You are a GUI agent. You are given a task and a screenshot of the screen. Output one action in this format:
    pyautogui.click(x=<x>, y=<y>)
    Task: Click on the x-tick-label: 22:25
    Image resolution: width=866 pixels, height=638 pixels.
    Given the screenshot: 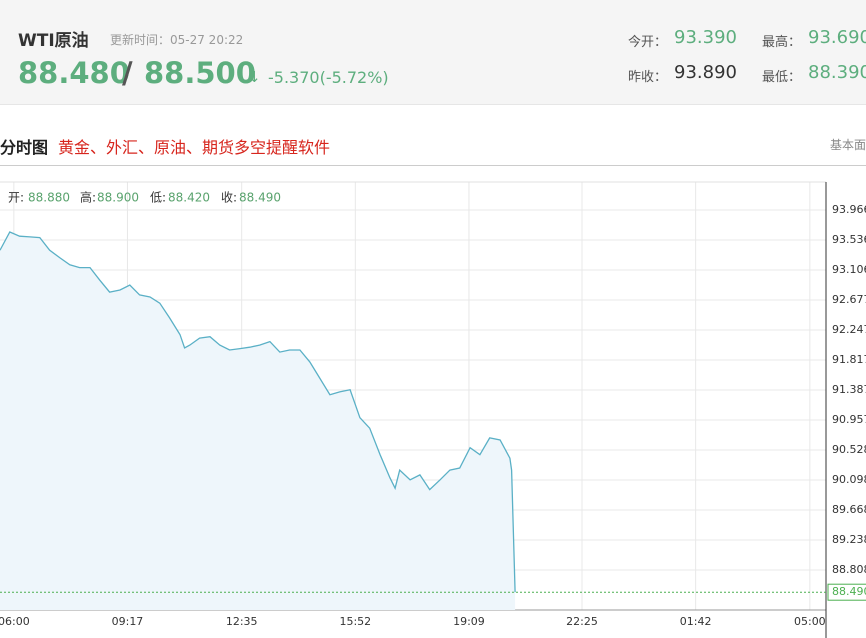 What is the action you would take?
    pyautogui.click(x=582, y=621)
    